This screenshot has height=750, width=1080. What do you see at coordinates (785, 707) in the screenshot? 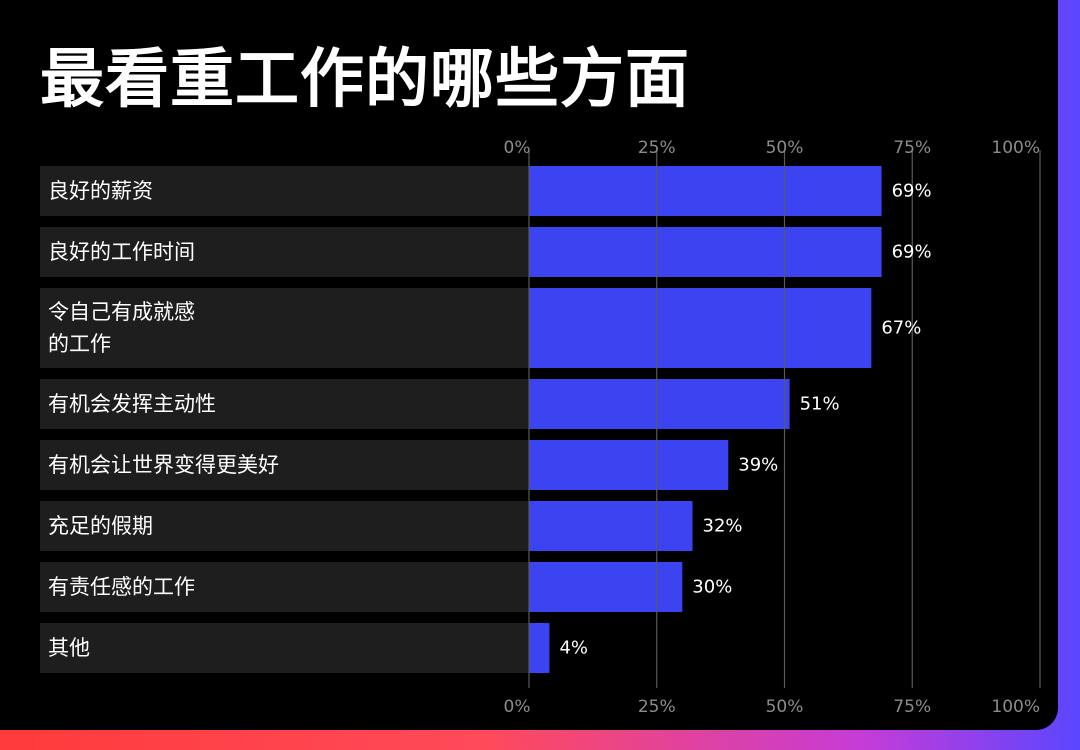
I see `tick-label-bottom: 50%` at bounding box center [785, 707].